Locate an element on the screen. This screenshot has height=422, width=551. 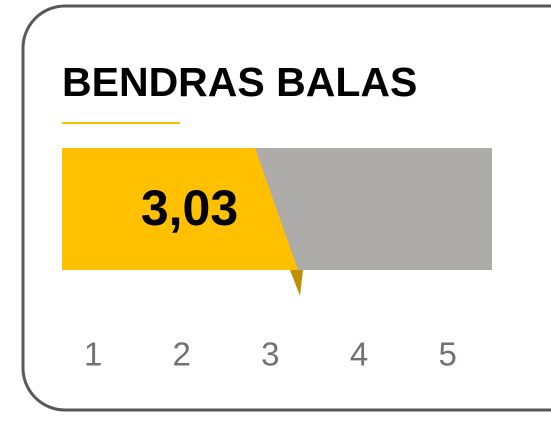
x-tick-label: 4 is located at coordinates (359, 354).